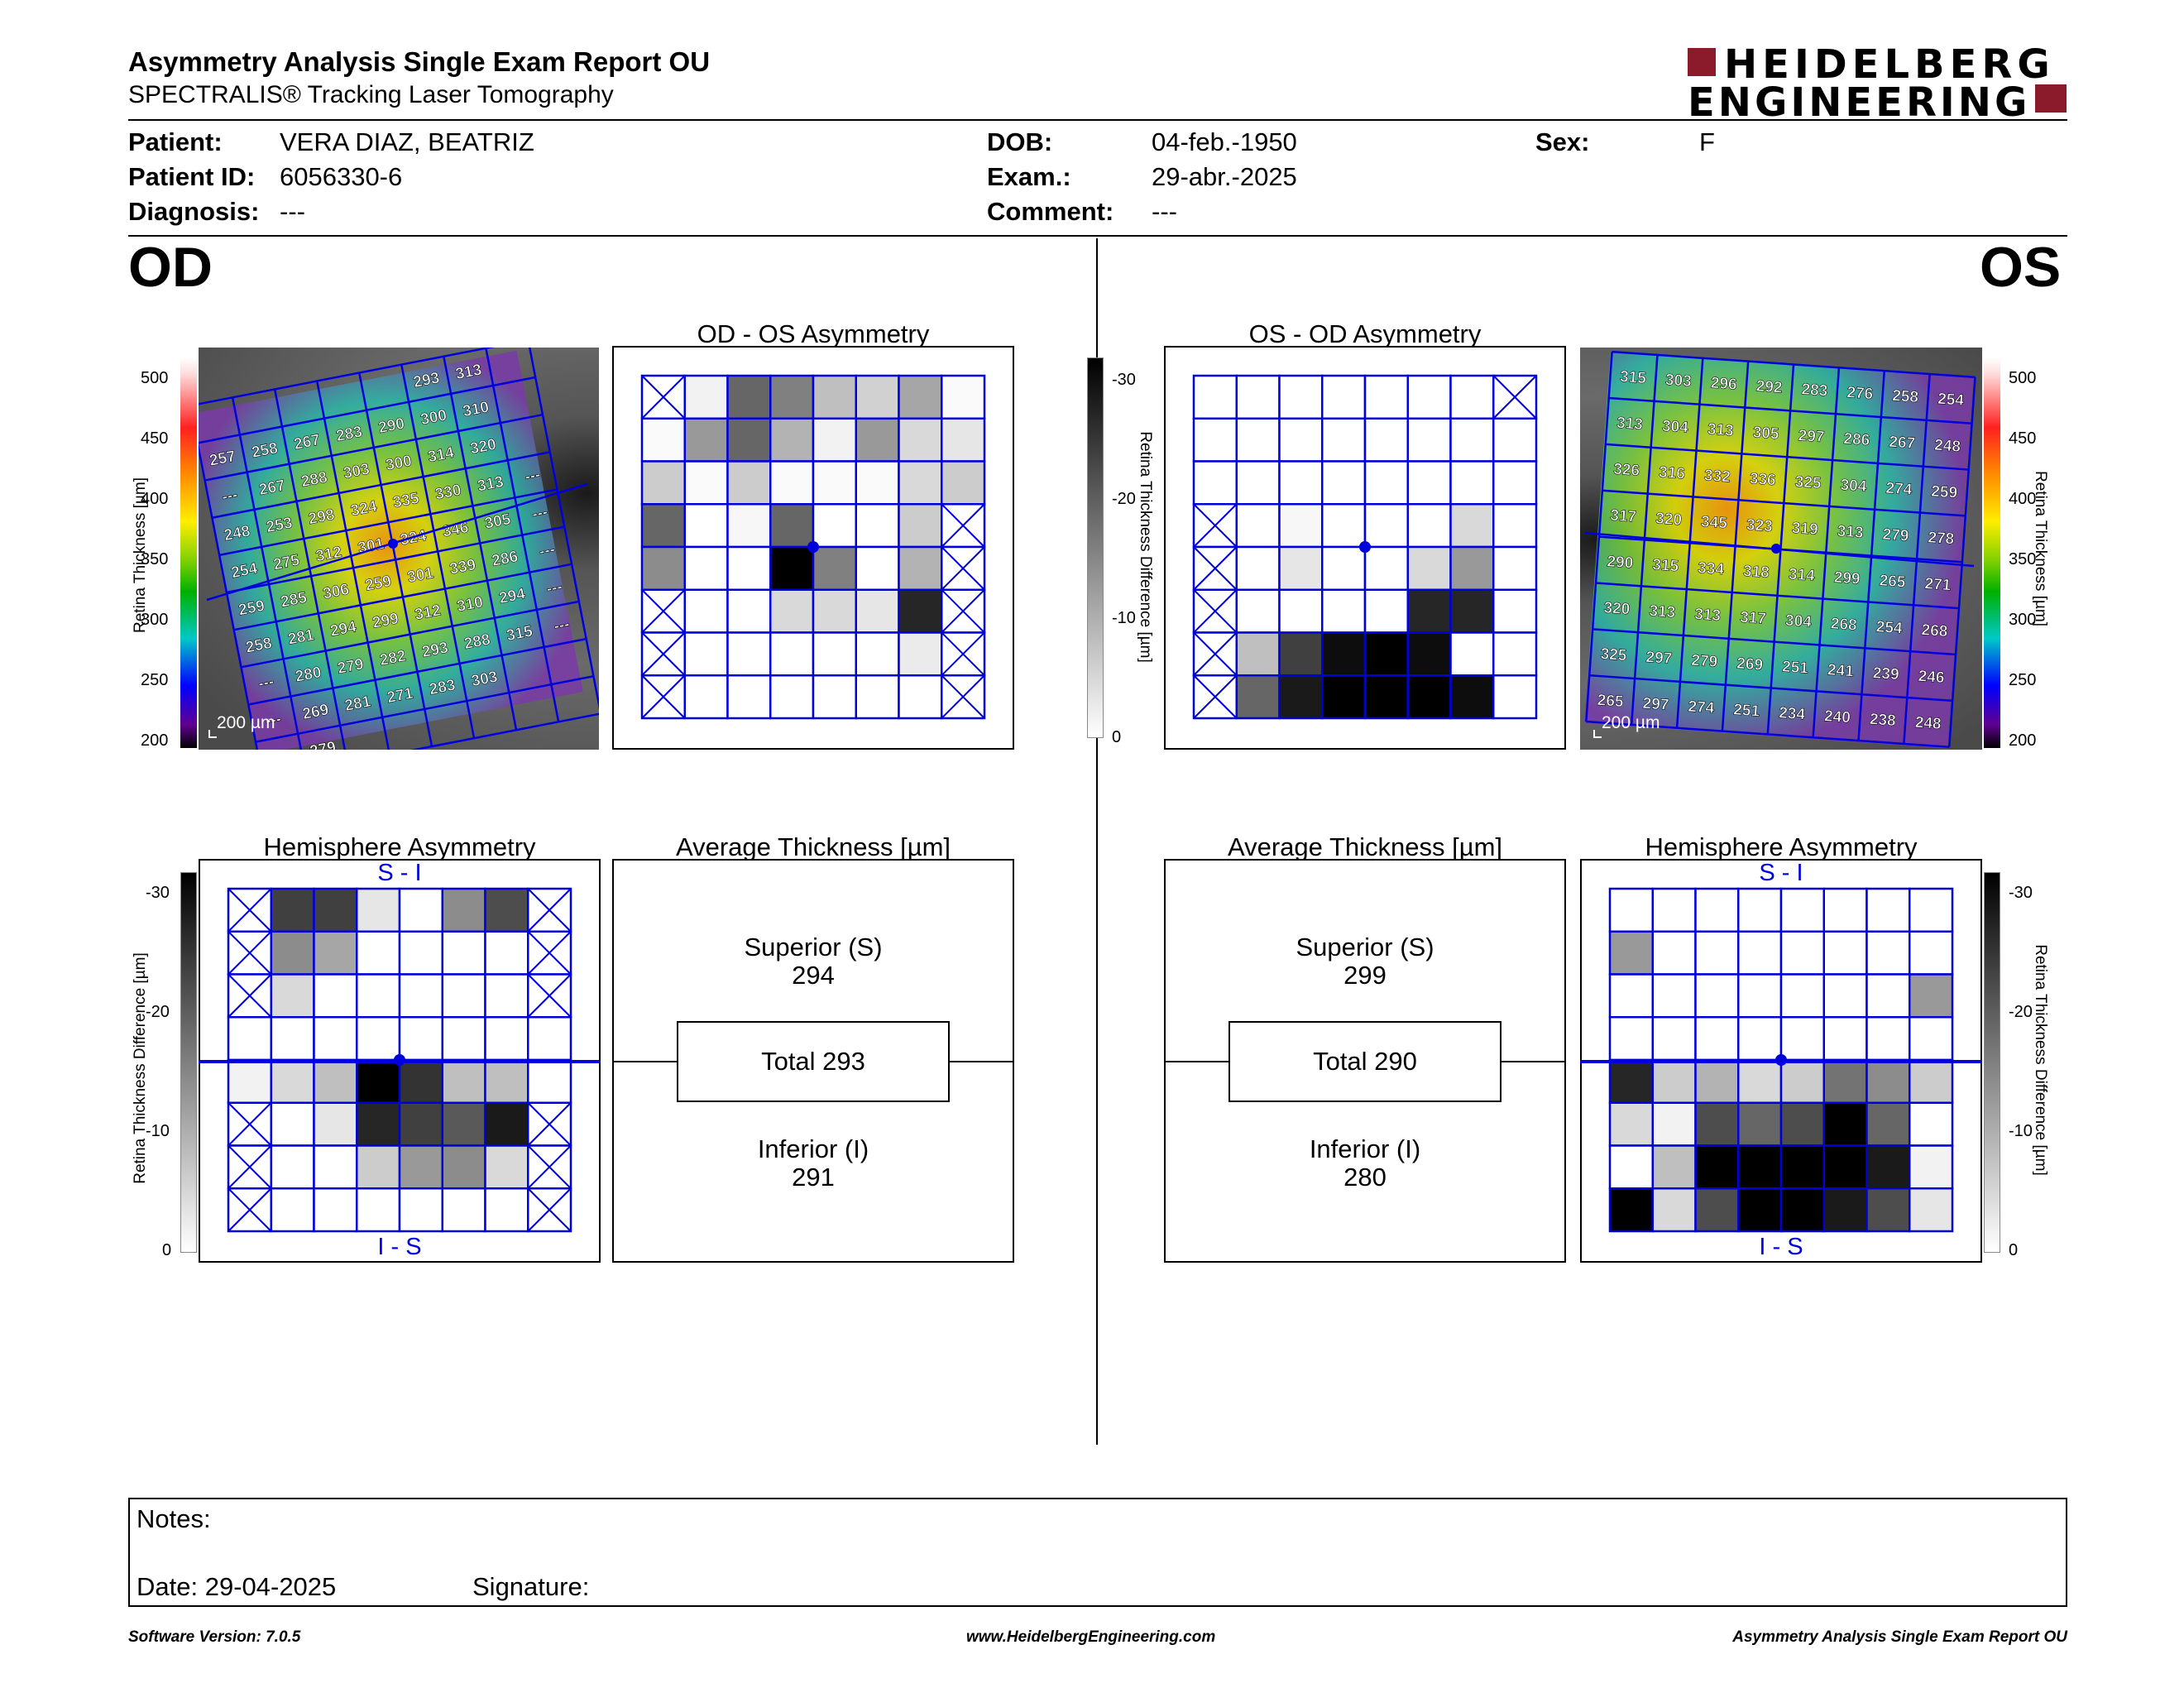 The height and width of the screenshot is (1688, 2184). I want to click on logo-line1: HEIDELBERG, so click(1889, 64).